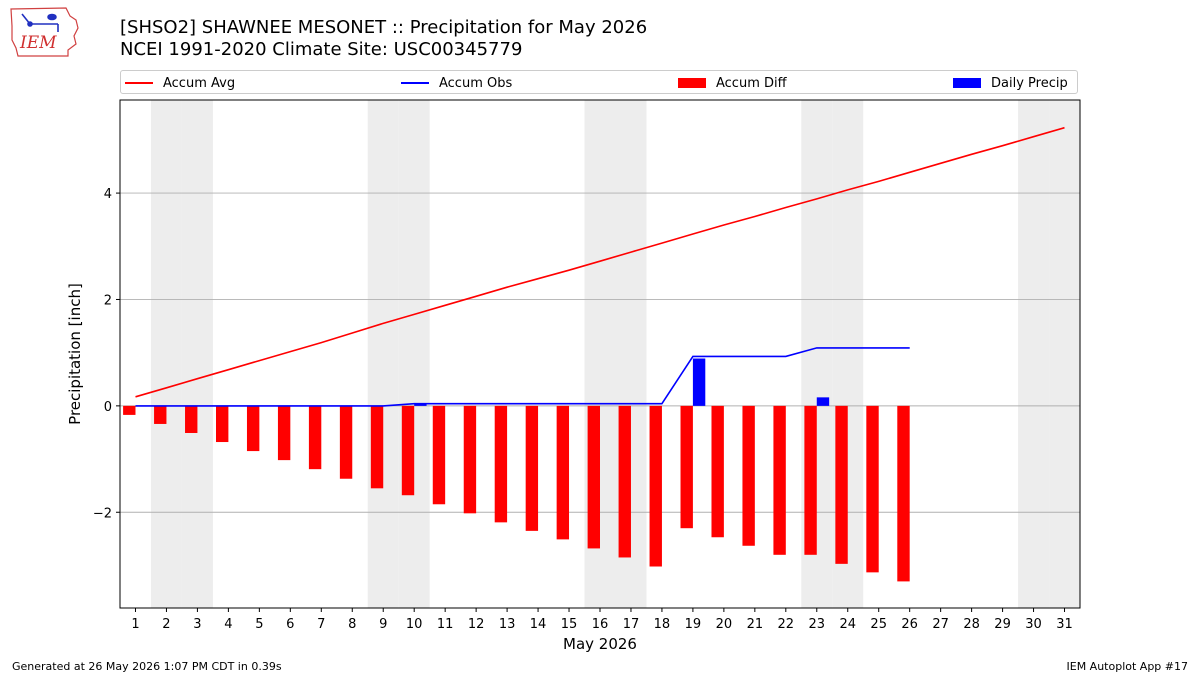 Image resolution: width=1200 pixels, height=675 pixels. Describe the element at coordinates (197, 624) in the screenshot. I see `x-tick-label: 3` at that location.